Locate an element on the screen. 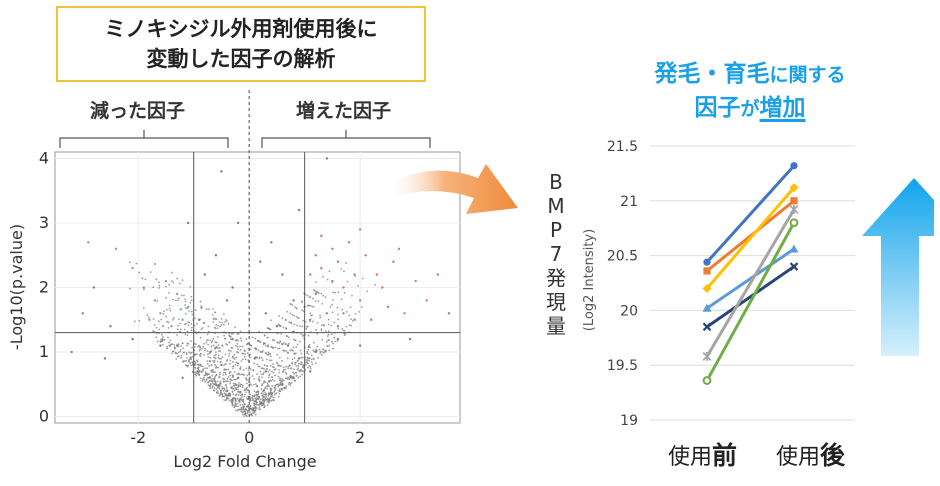  volcano-point-down is located at coordinates (155, 300).